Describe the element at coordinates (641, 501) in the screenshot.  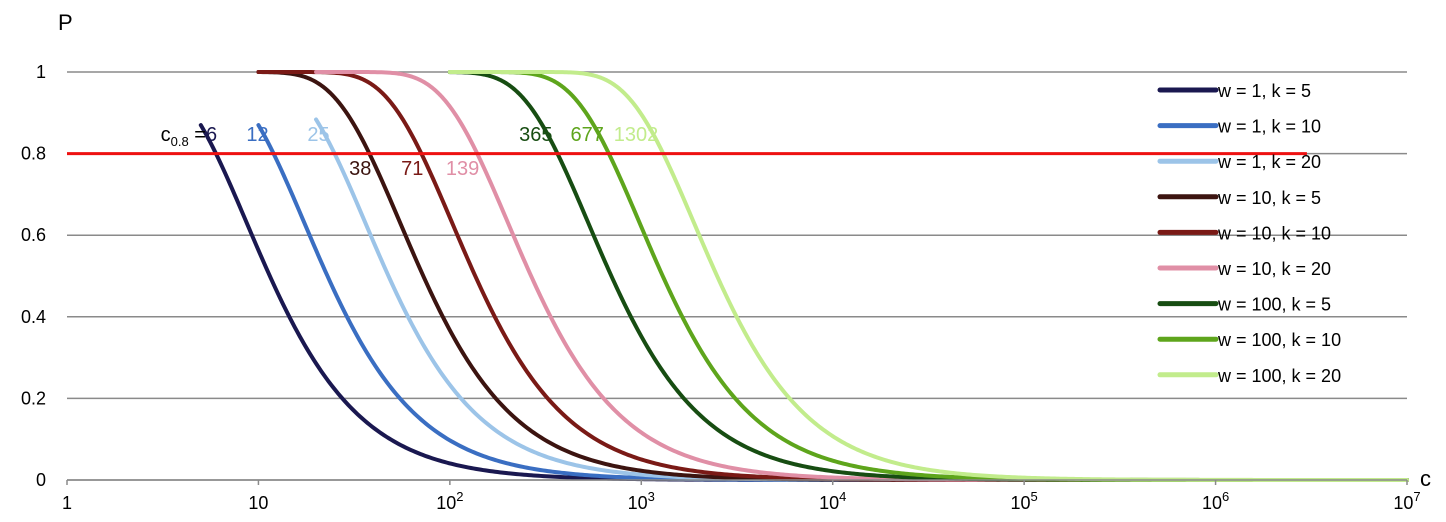
I see `x-tick-label: 10³` at that location.